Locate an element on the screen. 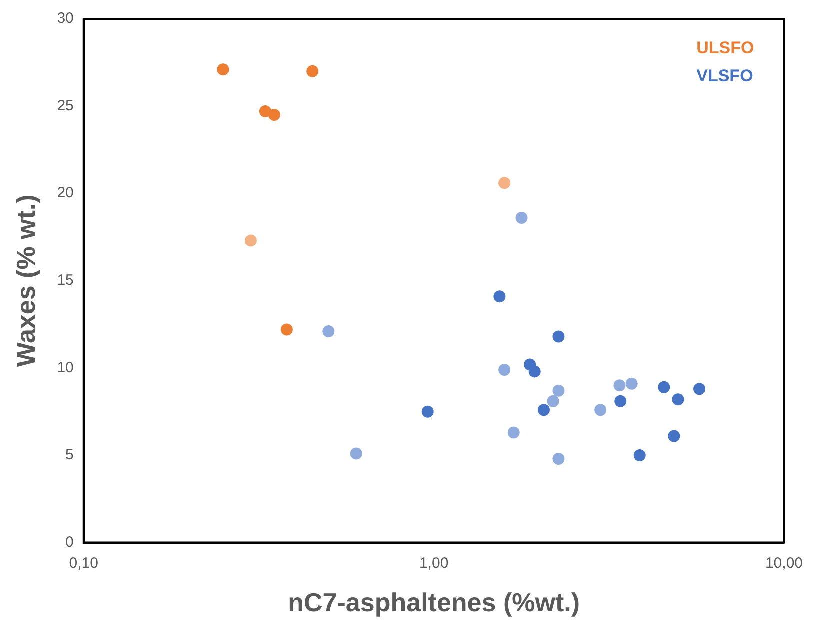 The width and height of the screenshot is (815, 628). y-tick-label: 0 is located at coordinates (70, 542).